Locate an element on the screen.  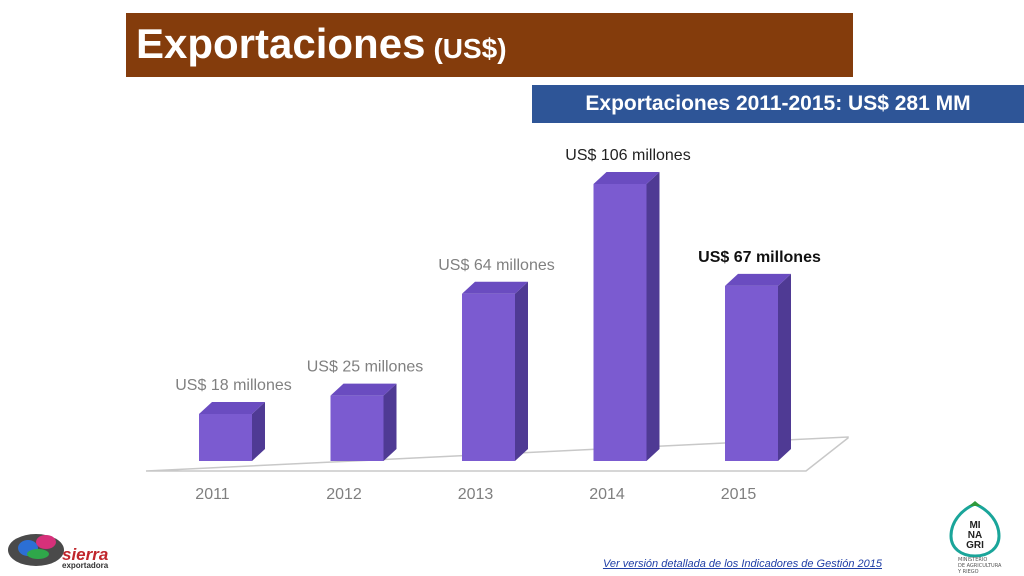
minagri-line3: GRI is located at coordinates (975, 545).